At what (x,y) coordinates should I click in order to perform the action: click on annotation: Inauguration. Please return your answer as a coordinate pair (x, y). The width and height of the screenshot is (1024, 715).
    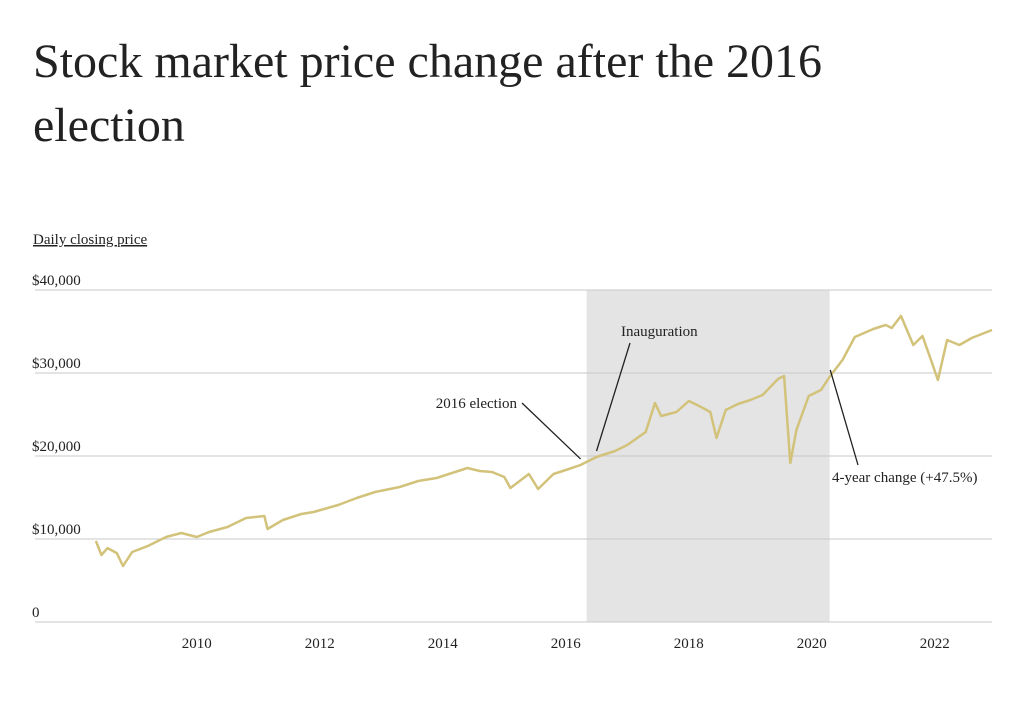
    Looking at the image, I should click on (659, 332).